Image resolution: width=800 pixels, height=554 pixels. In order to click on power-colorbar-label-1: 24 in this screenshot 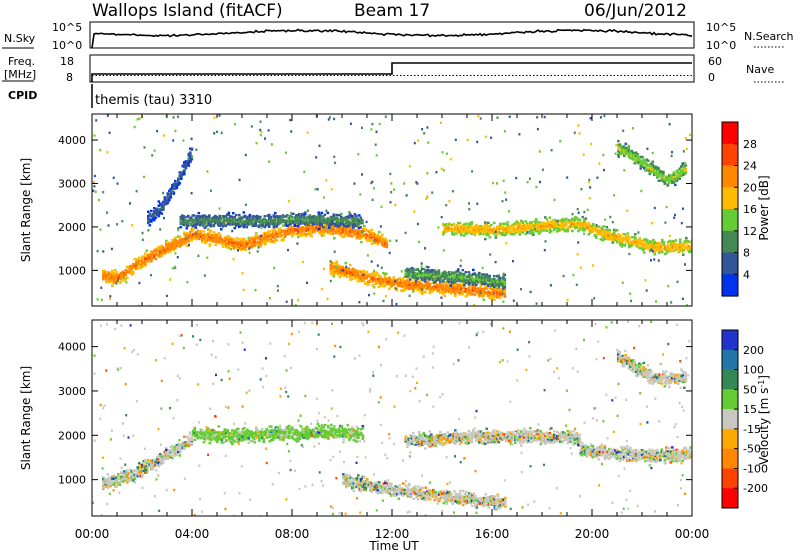, I will do `click(750, 166)`.